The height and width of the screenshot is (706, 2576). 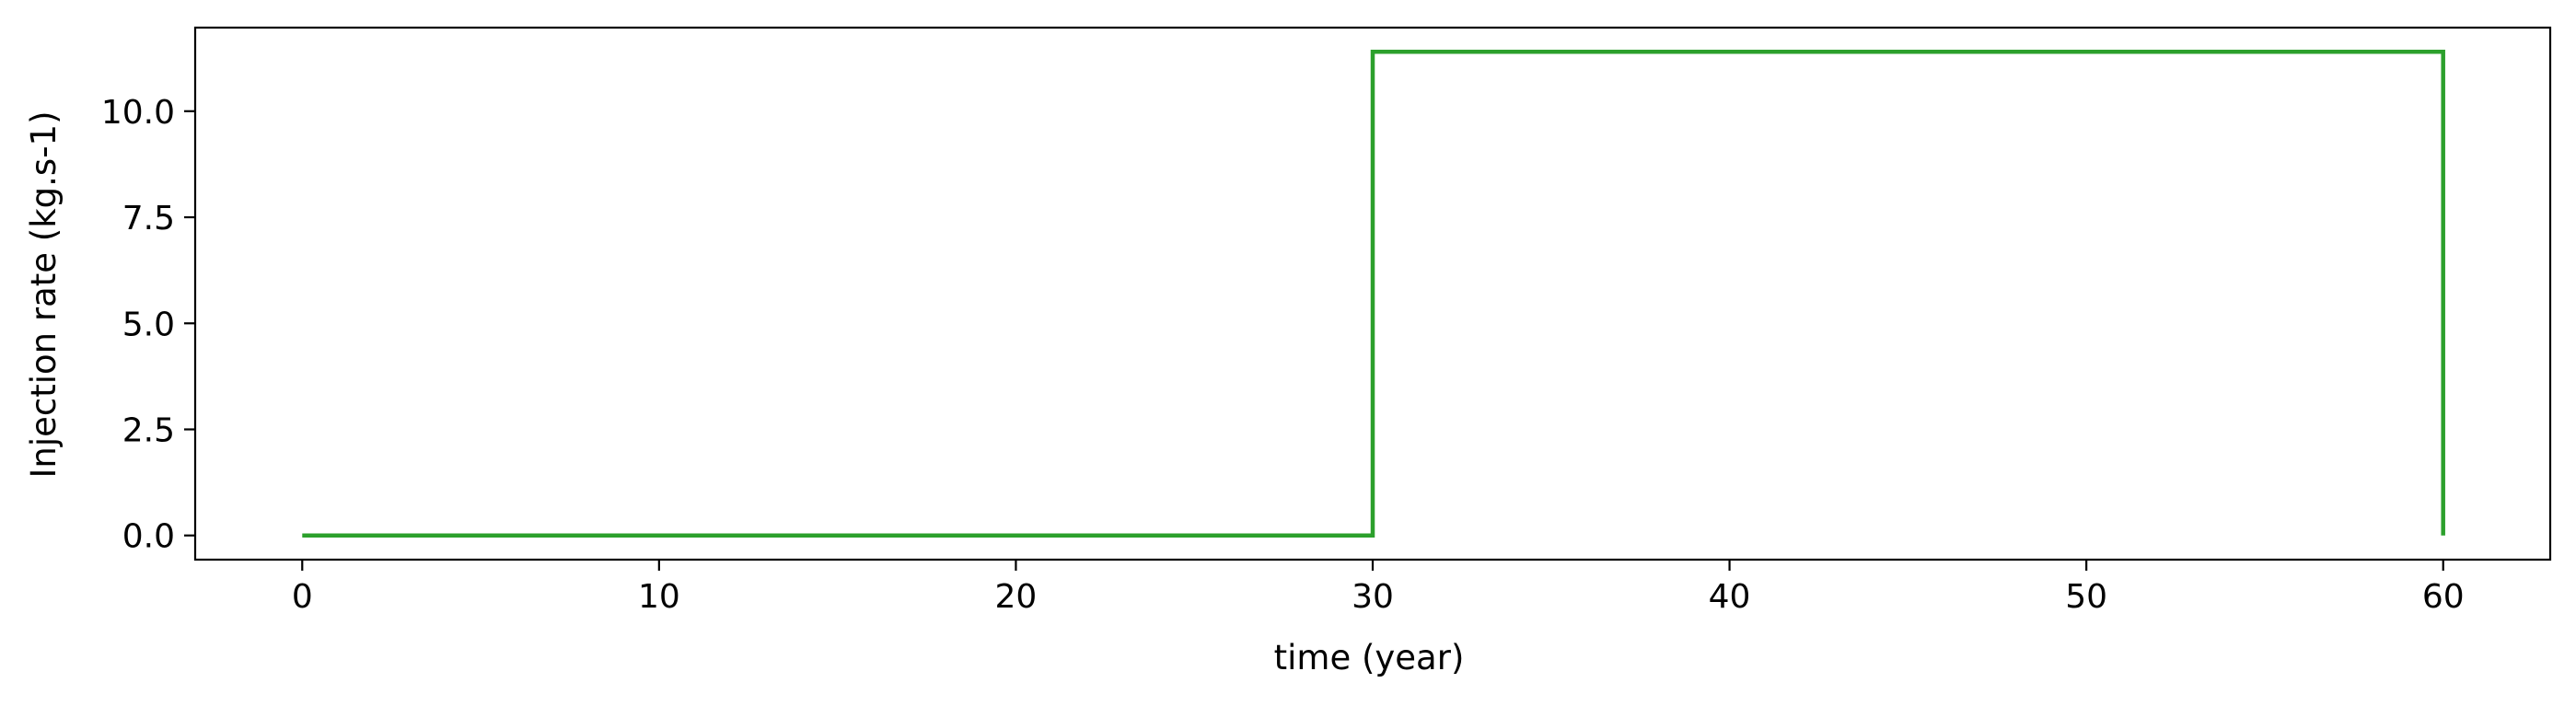 What do you see at coordinates (138, 113) in the screenshot?
I see `y-tick-label: 10.0` at bounding box center [138, 113].